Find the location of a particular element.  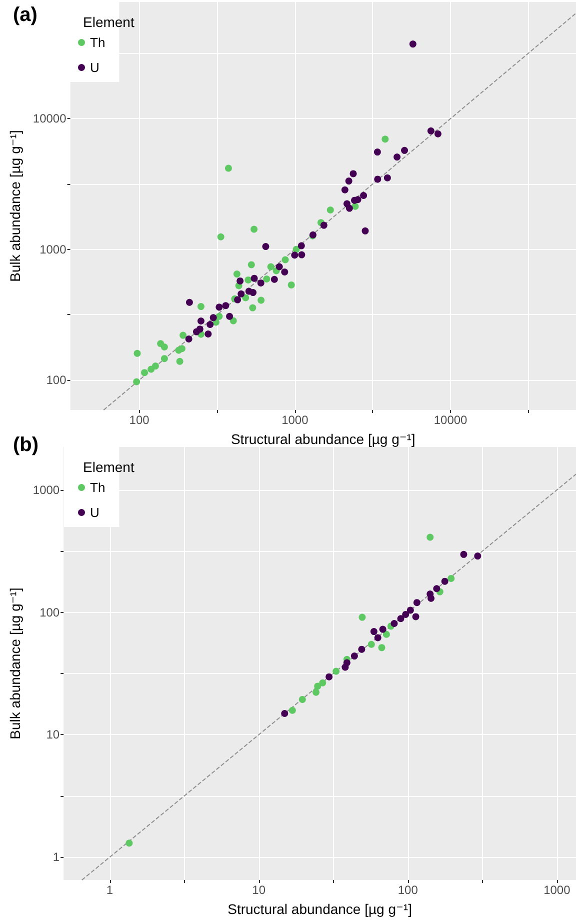

y-tick-label: 1 is located at coordinates (56, 857).